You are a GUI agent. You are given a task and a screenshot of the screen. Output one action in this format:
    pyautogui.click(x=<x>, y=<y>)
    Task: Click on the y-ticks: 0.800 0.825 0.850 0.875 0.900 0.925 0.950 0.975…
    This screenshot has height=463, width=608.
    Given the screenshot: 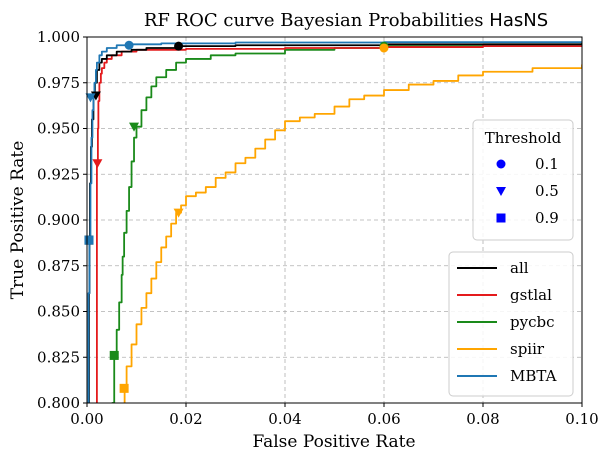 What is the action you would take?
    pyautogui.click(x=62, y=220)
    